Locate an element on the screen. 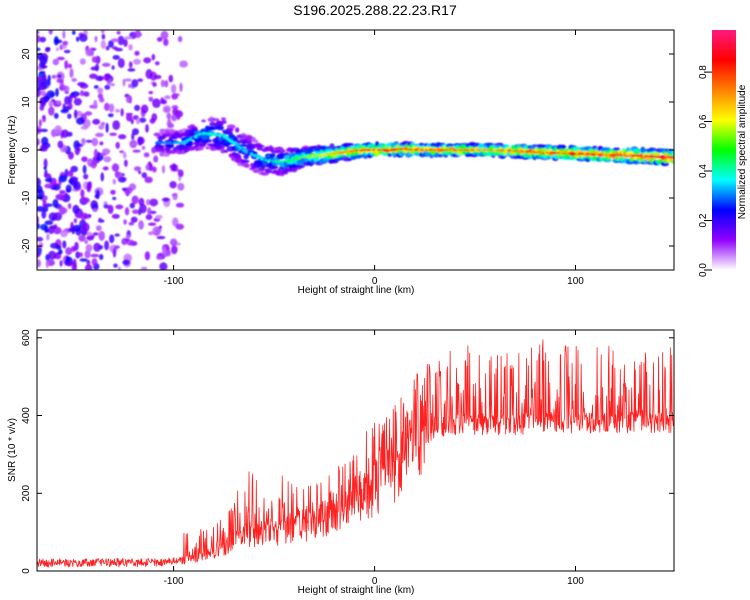  snr-x-label: Height of straight line (km) is located at coordinates (356, 590).